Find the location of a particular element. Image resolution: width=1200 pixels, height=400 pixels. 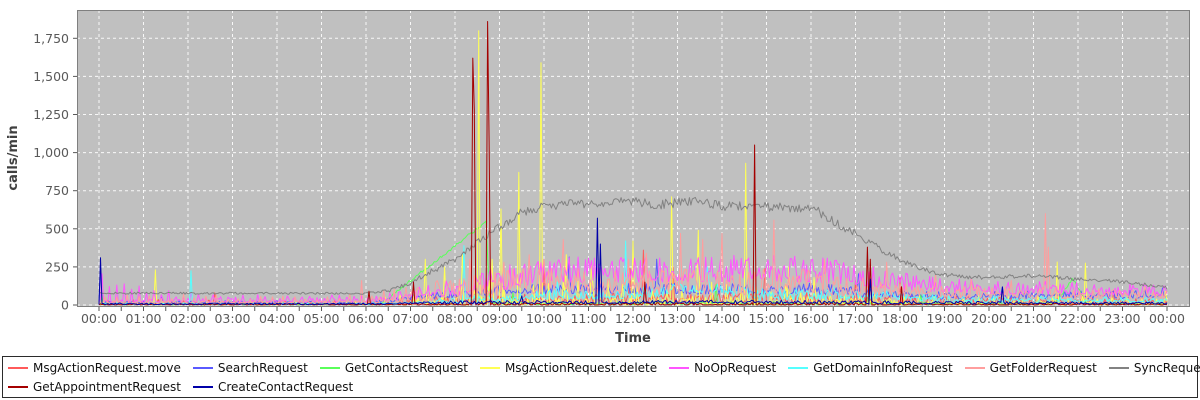

legend-item: MsgActionRequest.move is located at coordinates (94, 368).